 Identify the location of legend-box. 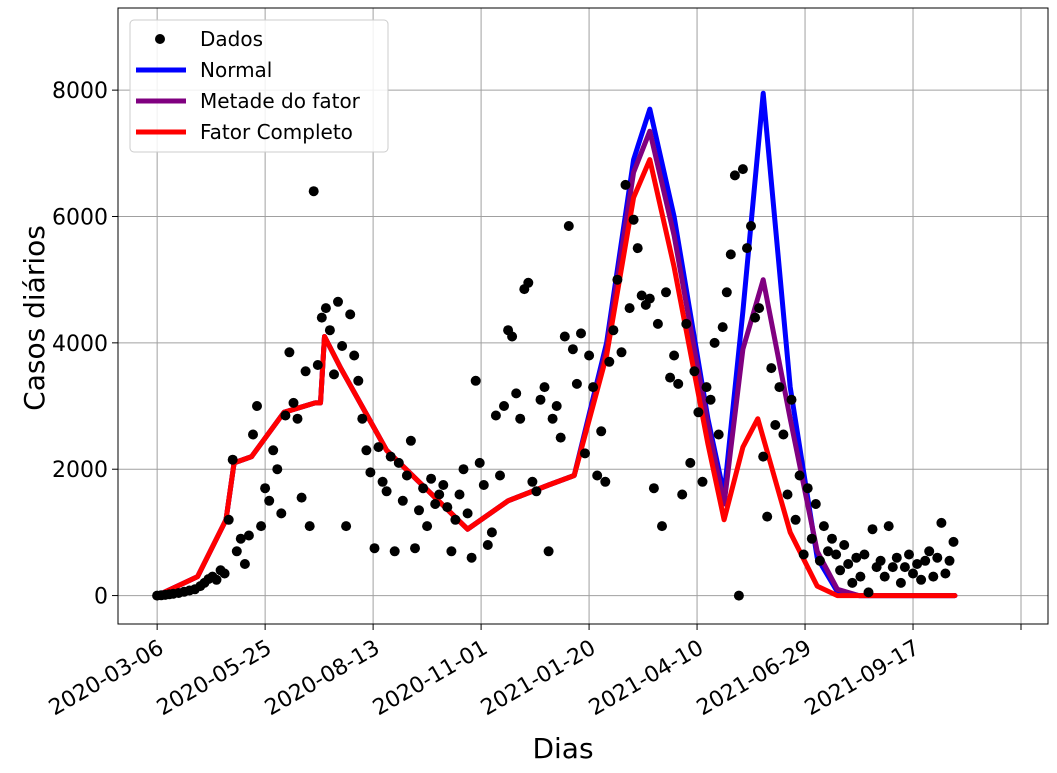
(259, 86).